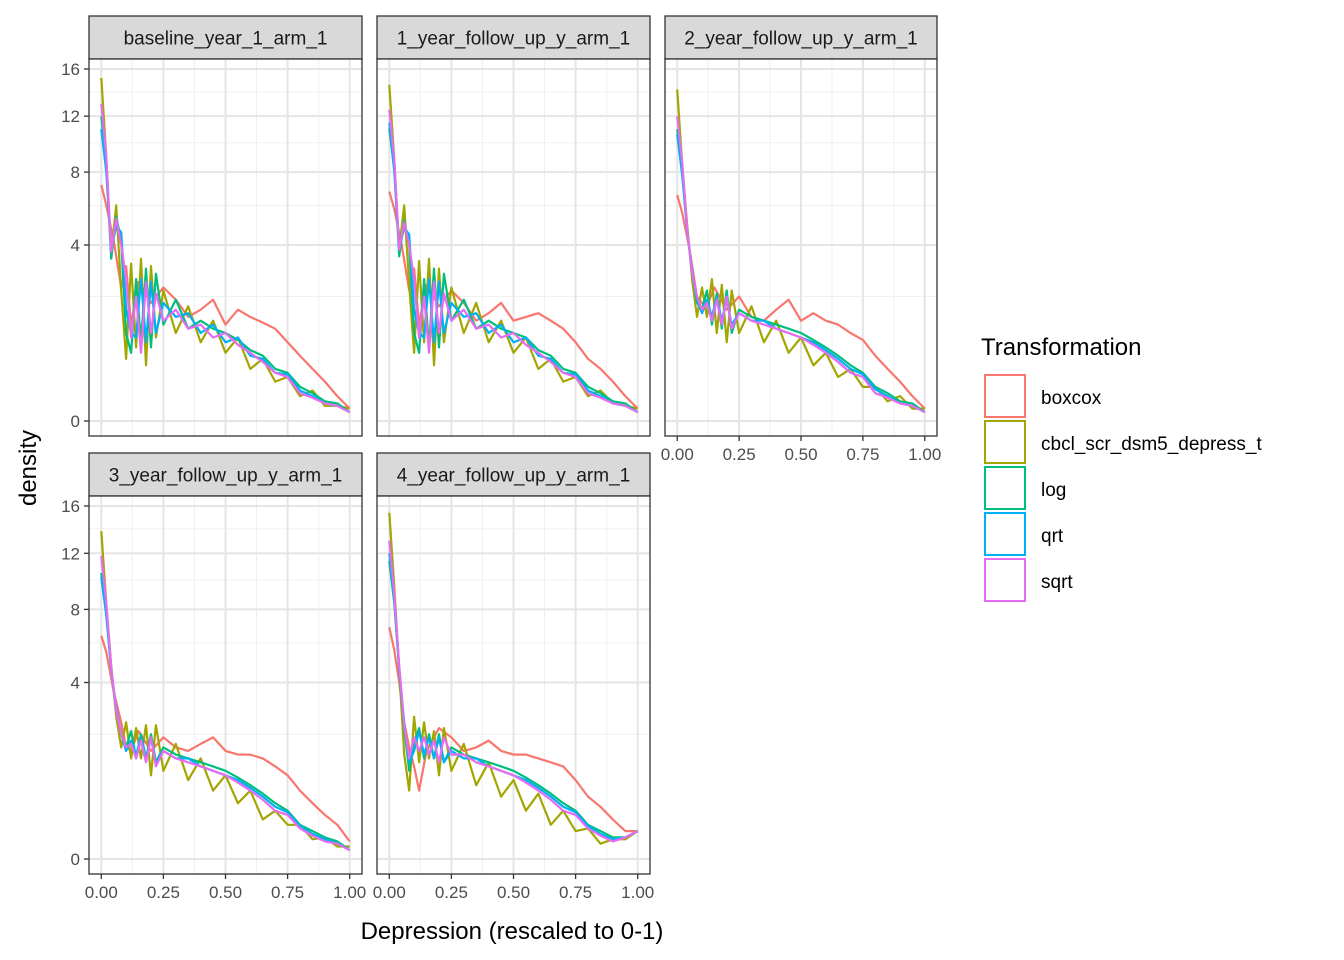 The image size is (1344, 960). What do you see at coordinates (800, 39) in the screenshot?
I see `facet-strip-label: 2_year_follow_up_y_arm_1` at bounding box center [800, 39].